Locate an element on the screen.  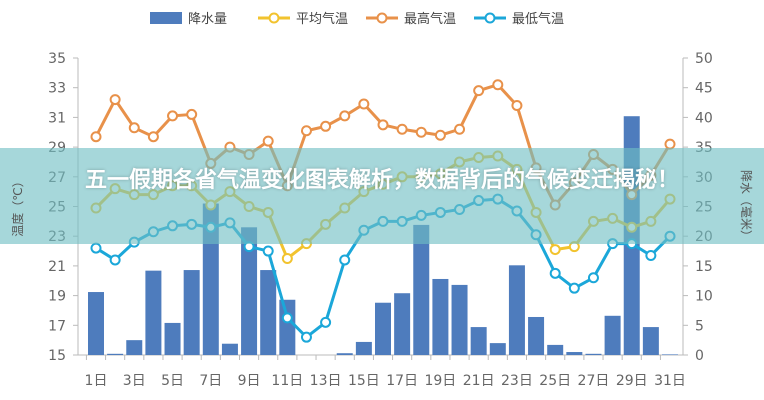
y2-tick-label: 45 is located at coordinates (704, 89).